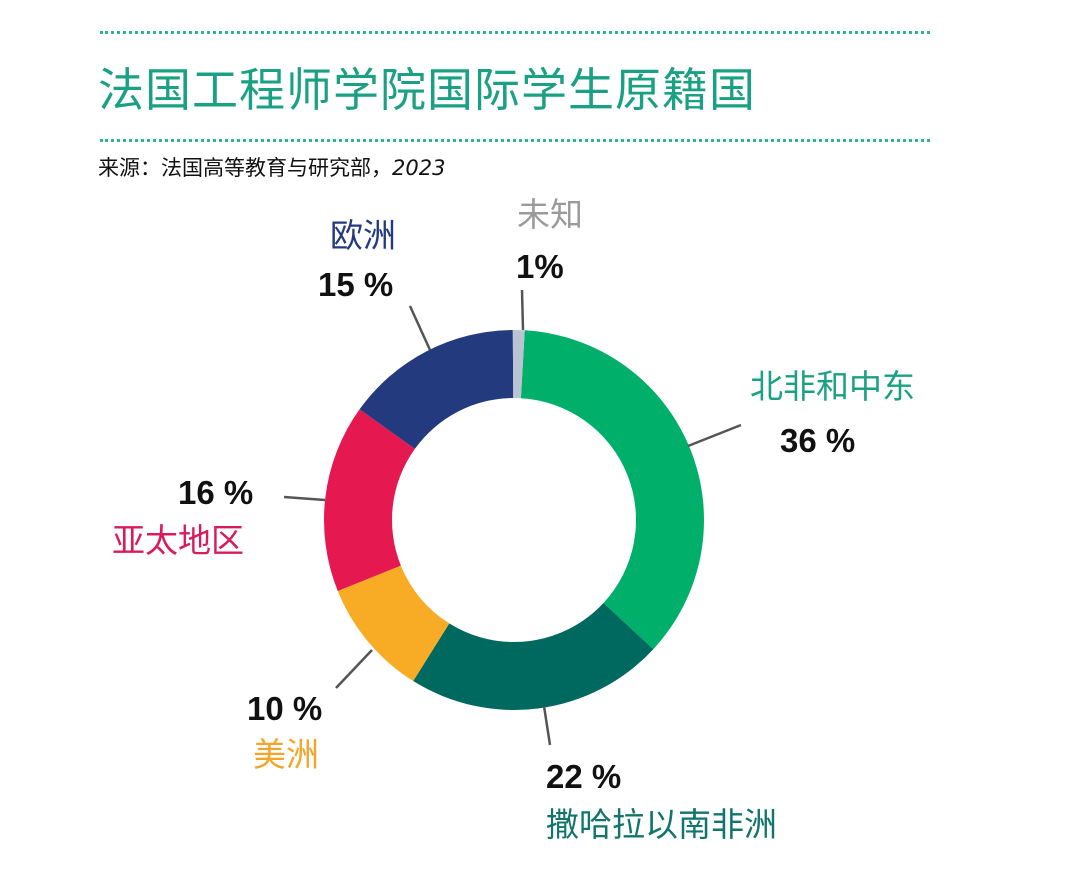  What do you see at coordinates (272, 168) in the screenshot?
I see `source-note: 来源：法国高等教育与研究部，2023` at bounding box center [272, 168].